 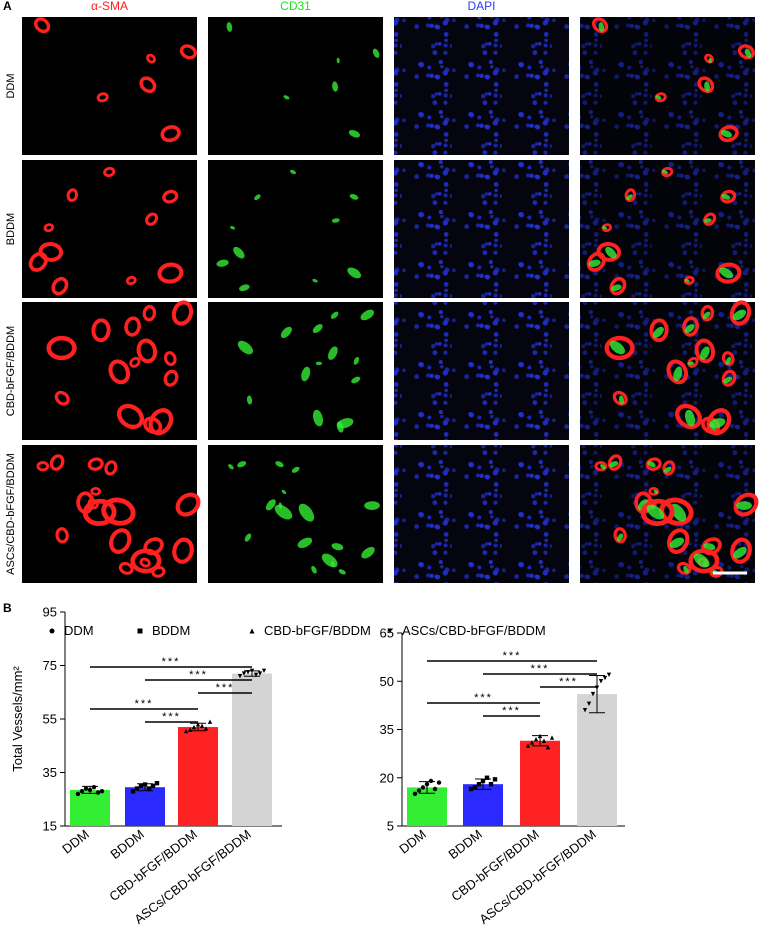 What do you see at coordinates (387, 777) in the screenshot?
I see `y-tick-label: 20` at bounding box center [387, 777].